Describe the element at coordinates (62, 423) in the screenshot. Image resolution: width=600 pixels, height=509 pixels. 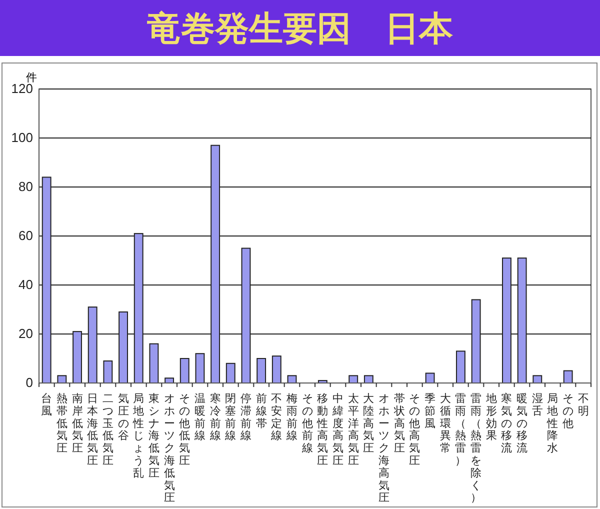
I see `x-tick-label: 熱帯低気圧` at that location.